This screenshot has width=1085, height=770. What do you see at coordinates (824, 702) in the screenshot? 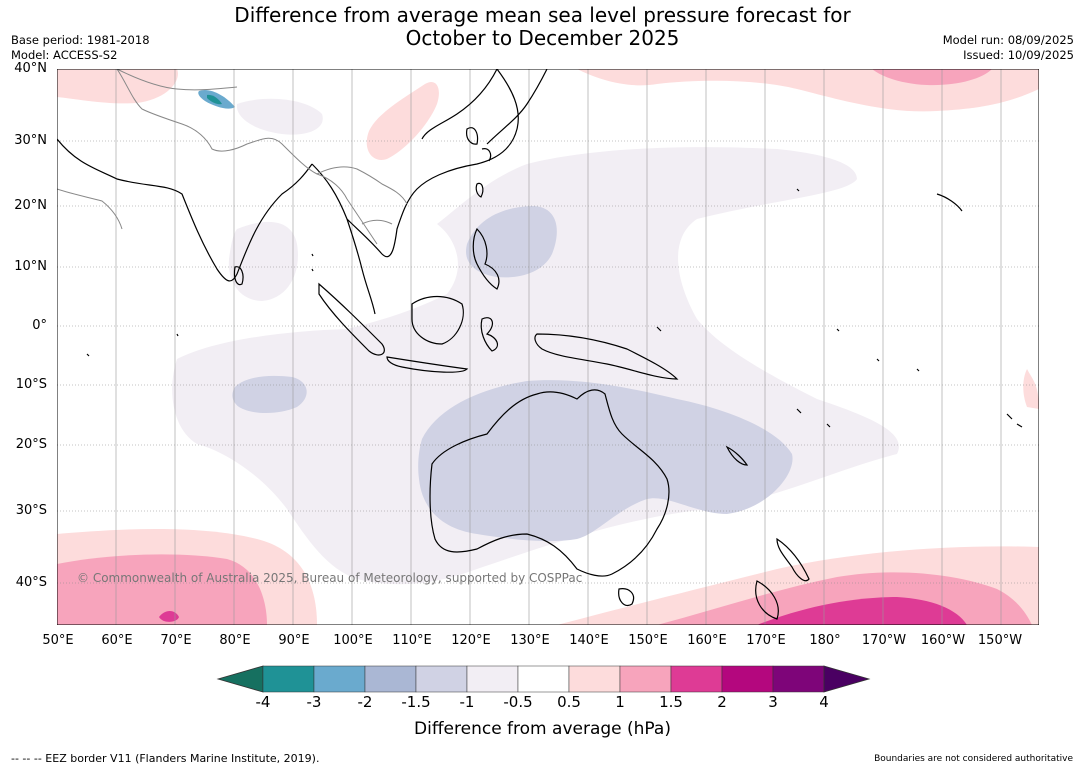
I see `colorbar-tick-label: 4` at bounding box center [824, 702].